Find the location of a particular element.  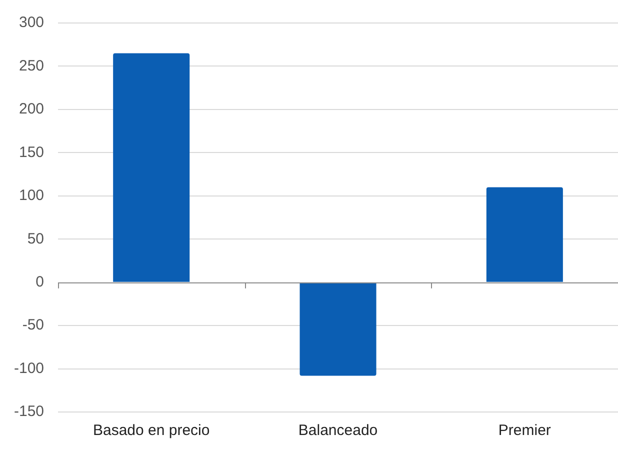

y-tick-label: 50 is located at coordinates (35, 239).